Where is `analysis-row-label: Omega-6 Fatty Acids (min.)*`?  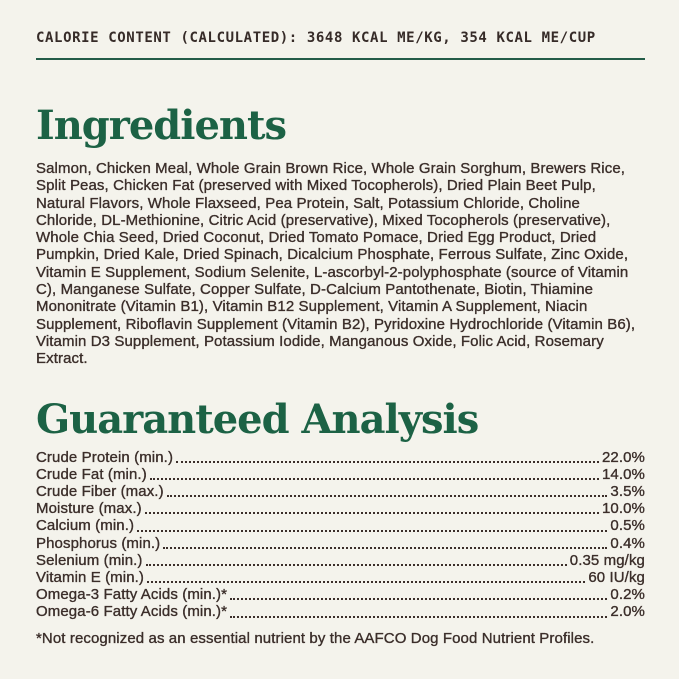 analysis-row-label: Omega-6 Fatty Acids (min.)* is located at coordinates (132, 612).